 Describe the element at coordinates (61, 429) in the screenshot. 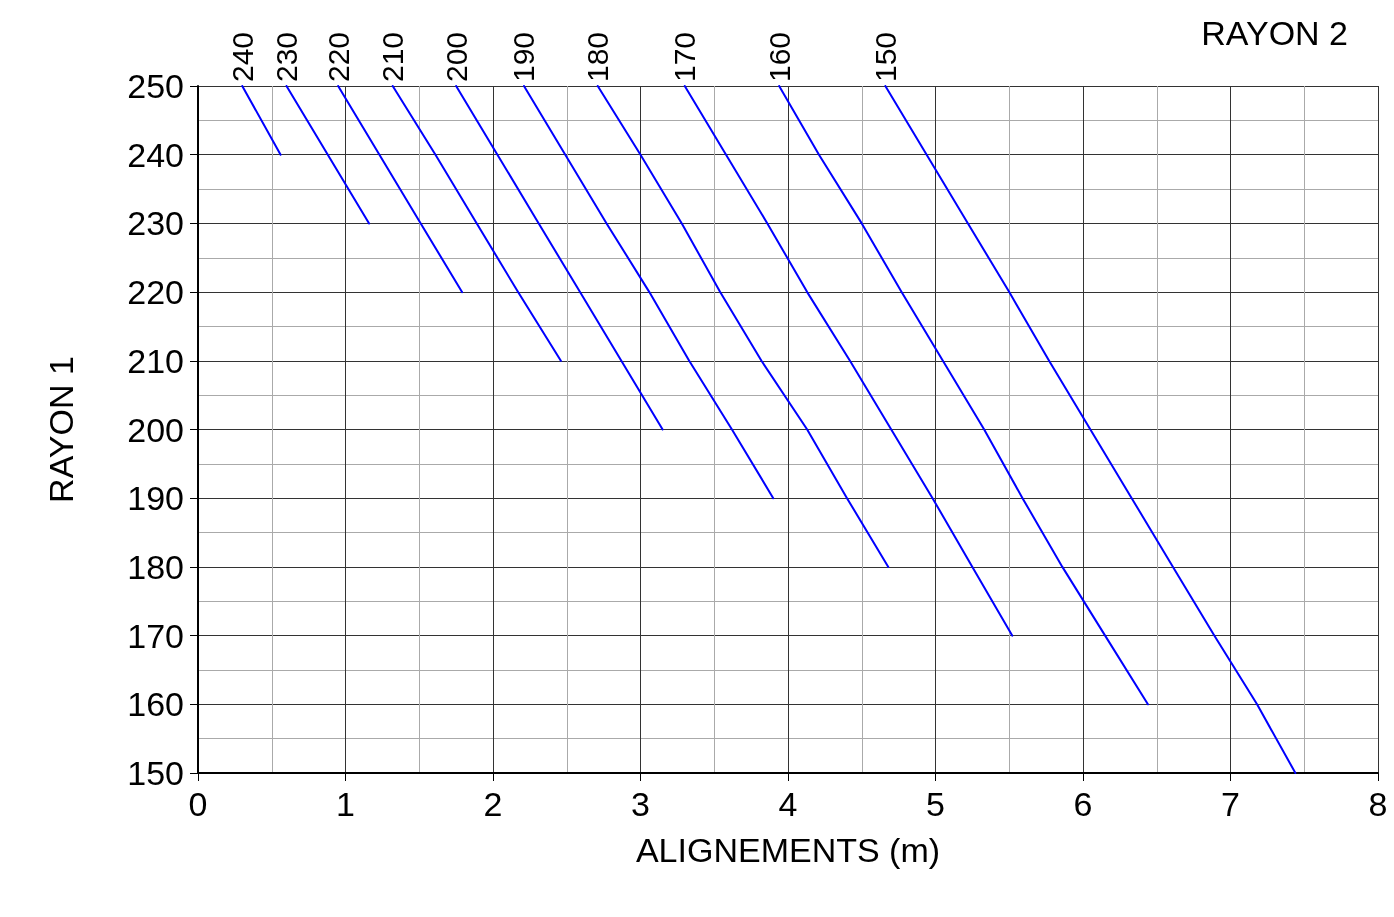

I see `y-axis-title: RAYON 1` at that location.